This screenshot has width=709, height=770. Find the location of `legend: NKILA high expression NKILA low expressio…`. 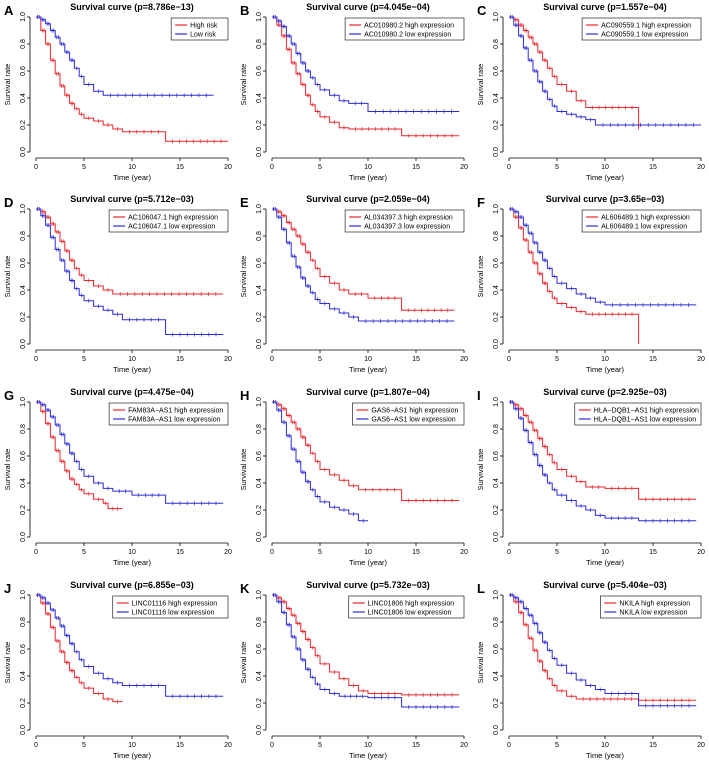

legend: NKILA high expression NKILA low expressio… is located at coordinates (651, 607).